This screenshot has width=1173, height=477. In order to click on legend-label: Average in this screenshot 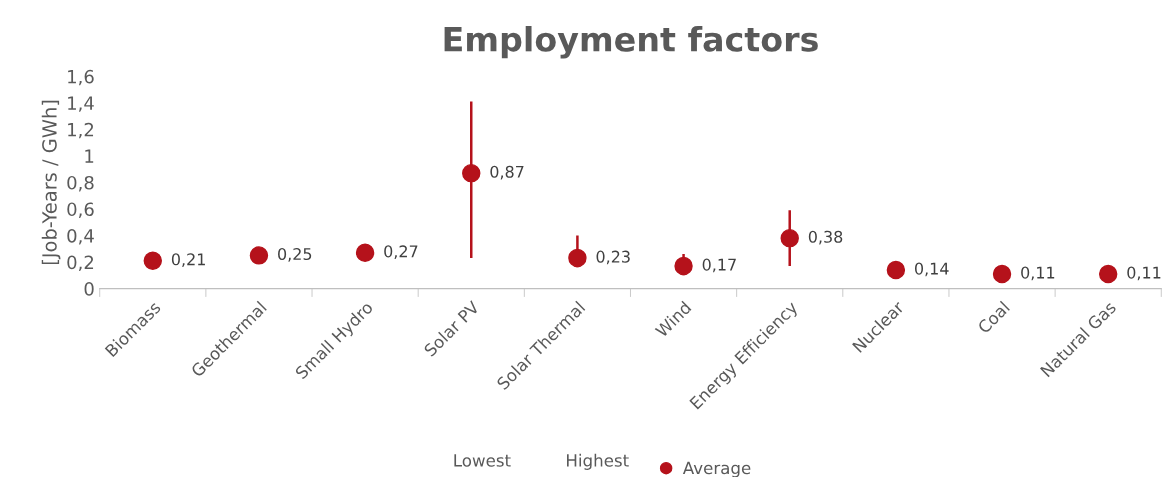, I will do `click(716, 469)`.